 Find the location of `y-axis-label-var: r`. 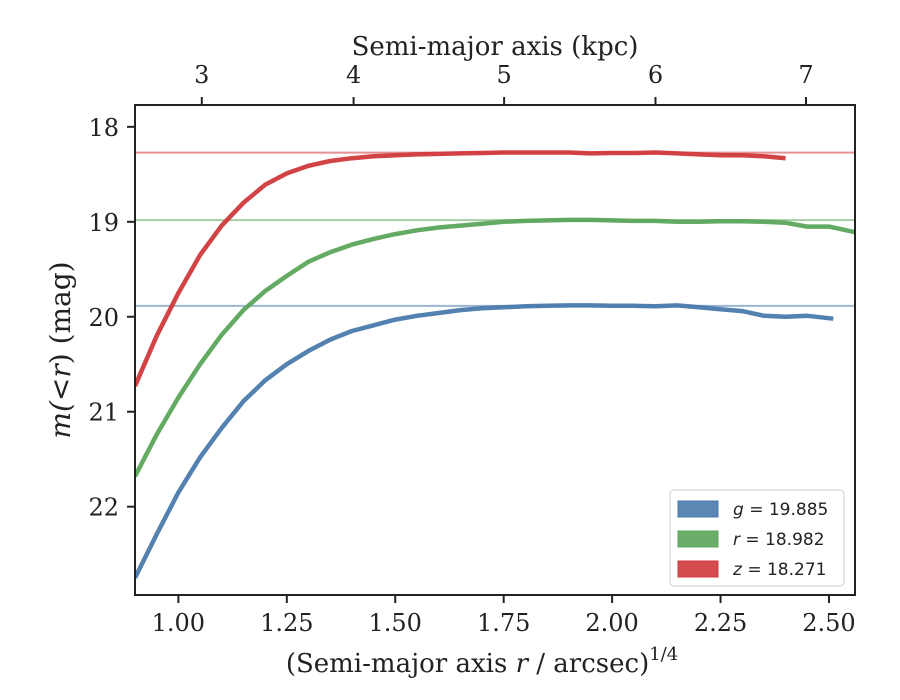

y-axis-label-var: r is located at coordinates (60, 370).